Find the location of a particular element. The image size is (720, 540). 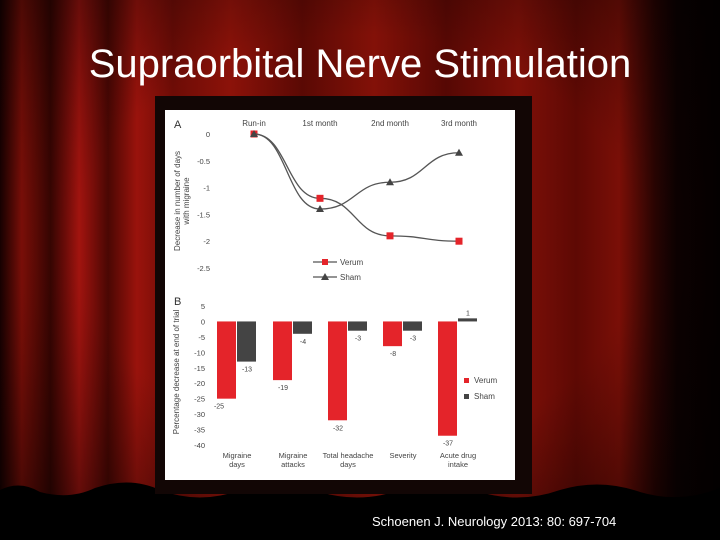

panel-b-ytick-label: -20 is located at coordinates (199, 383).